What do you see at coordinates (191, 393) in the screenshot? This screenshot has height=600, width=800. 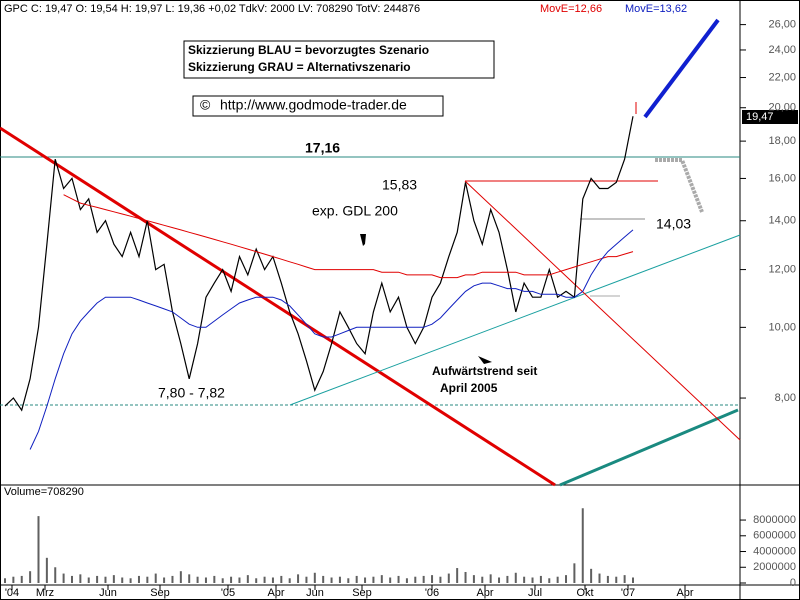 I see `annotation: 7,80 - 7,82` at bounding box center [191, 393].